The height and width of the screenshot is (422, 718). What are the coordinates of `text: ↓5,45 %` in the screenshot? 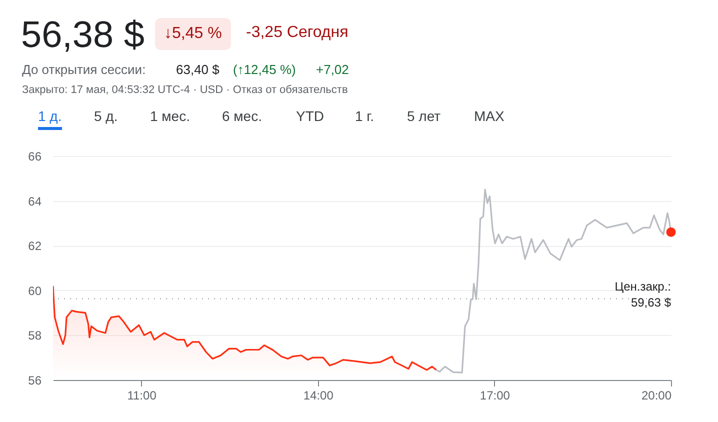 It's located at (193, 34).